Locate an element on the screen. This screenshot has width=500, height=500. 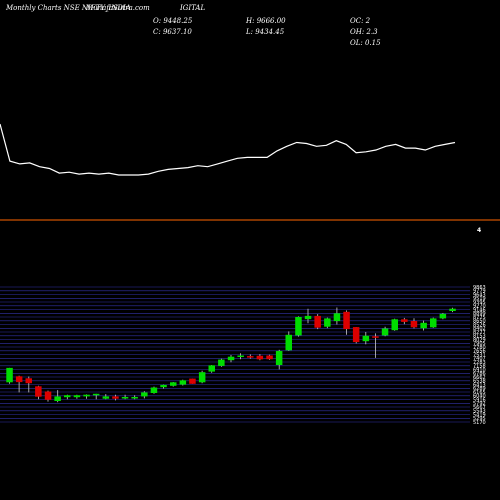
y-tick-label: 7407 is located at coordinates (479, 359).